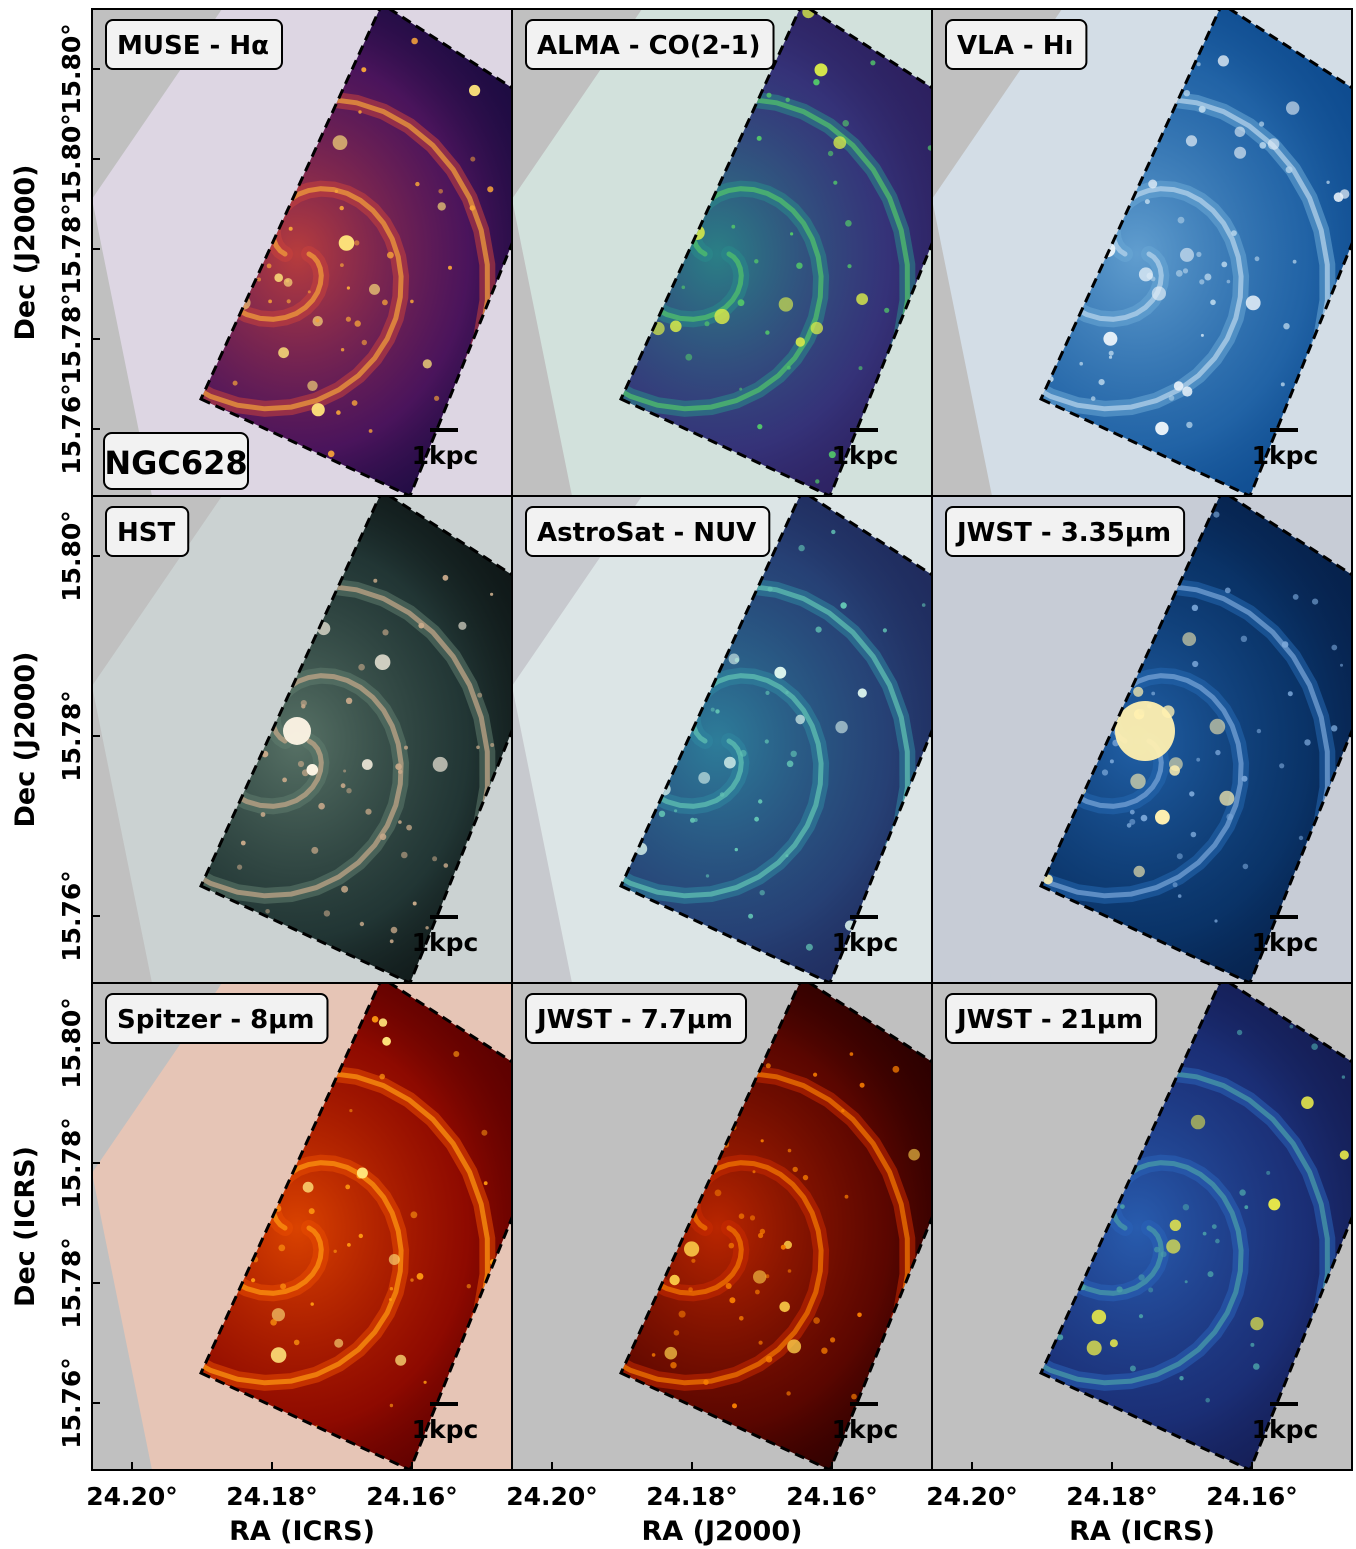 Image resolution: width=1356 pixels, height=1549 pixels. I want to click on galaxy-label-text: NGC628, so click(175, 463).